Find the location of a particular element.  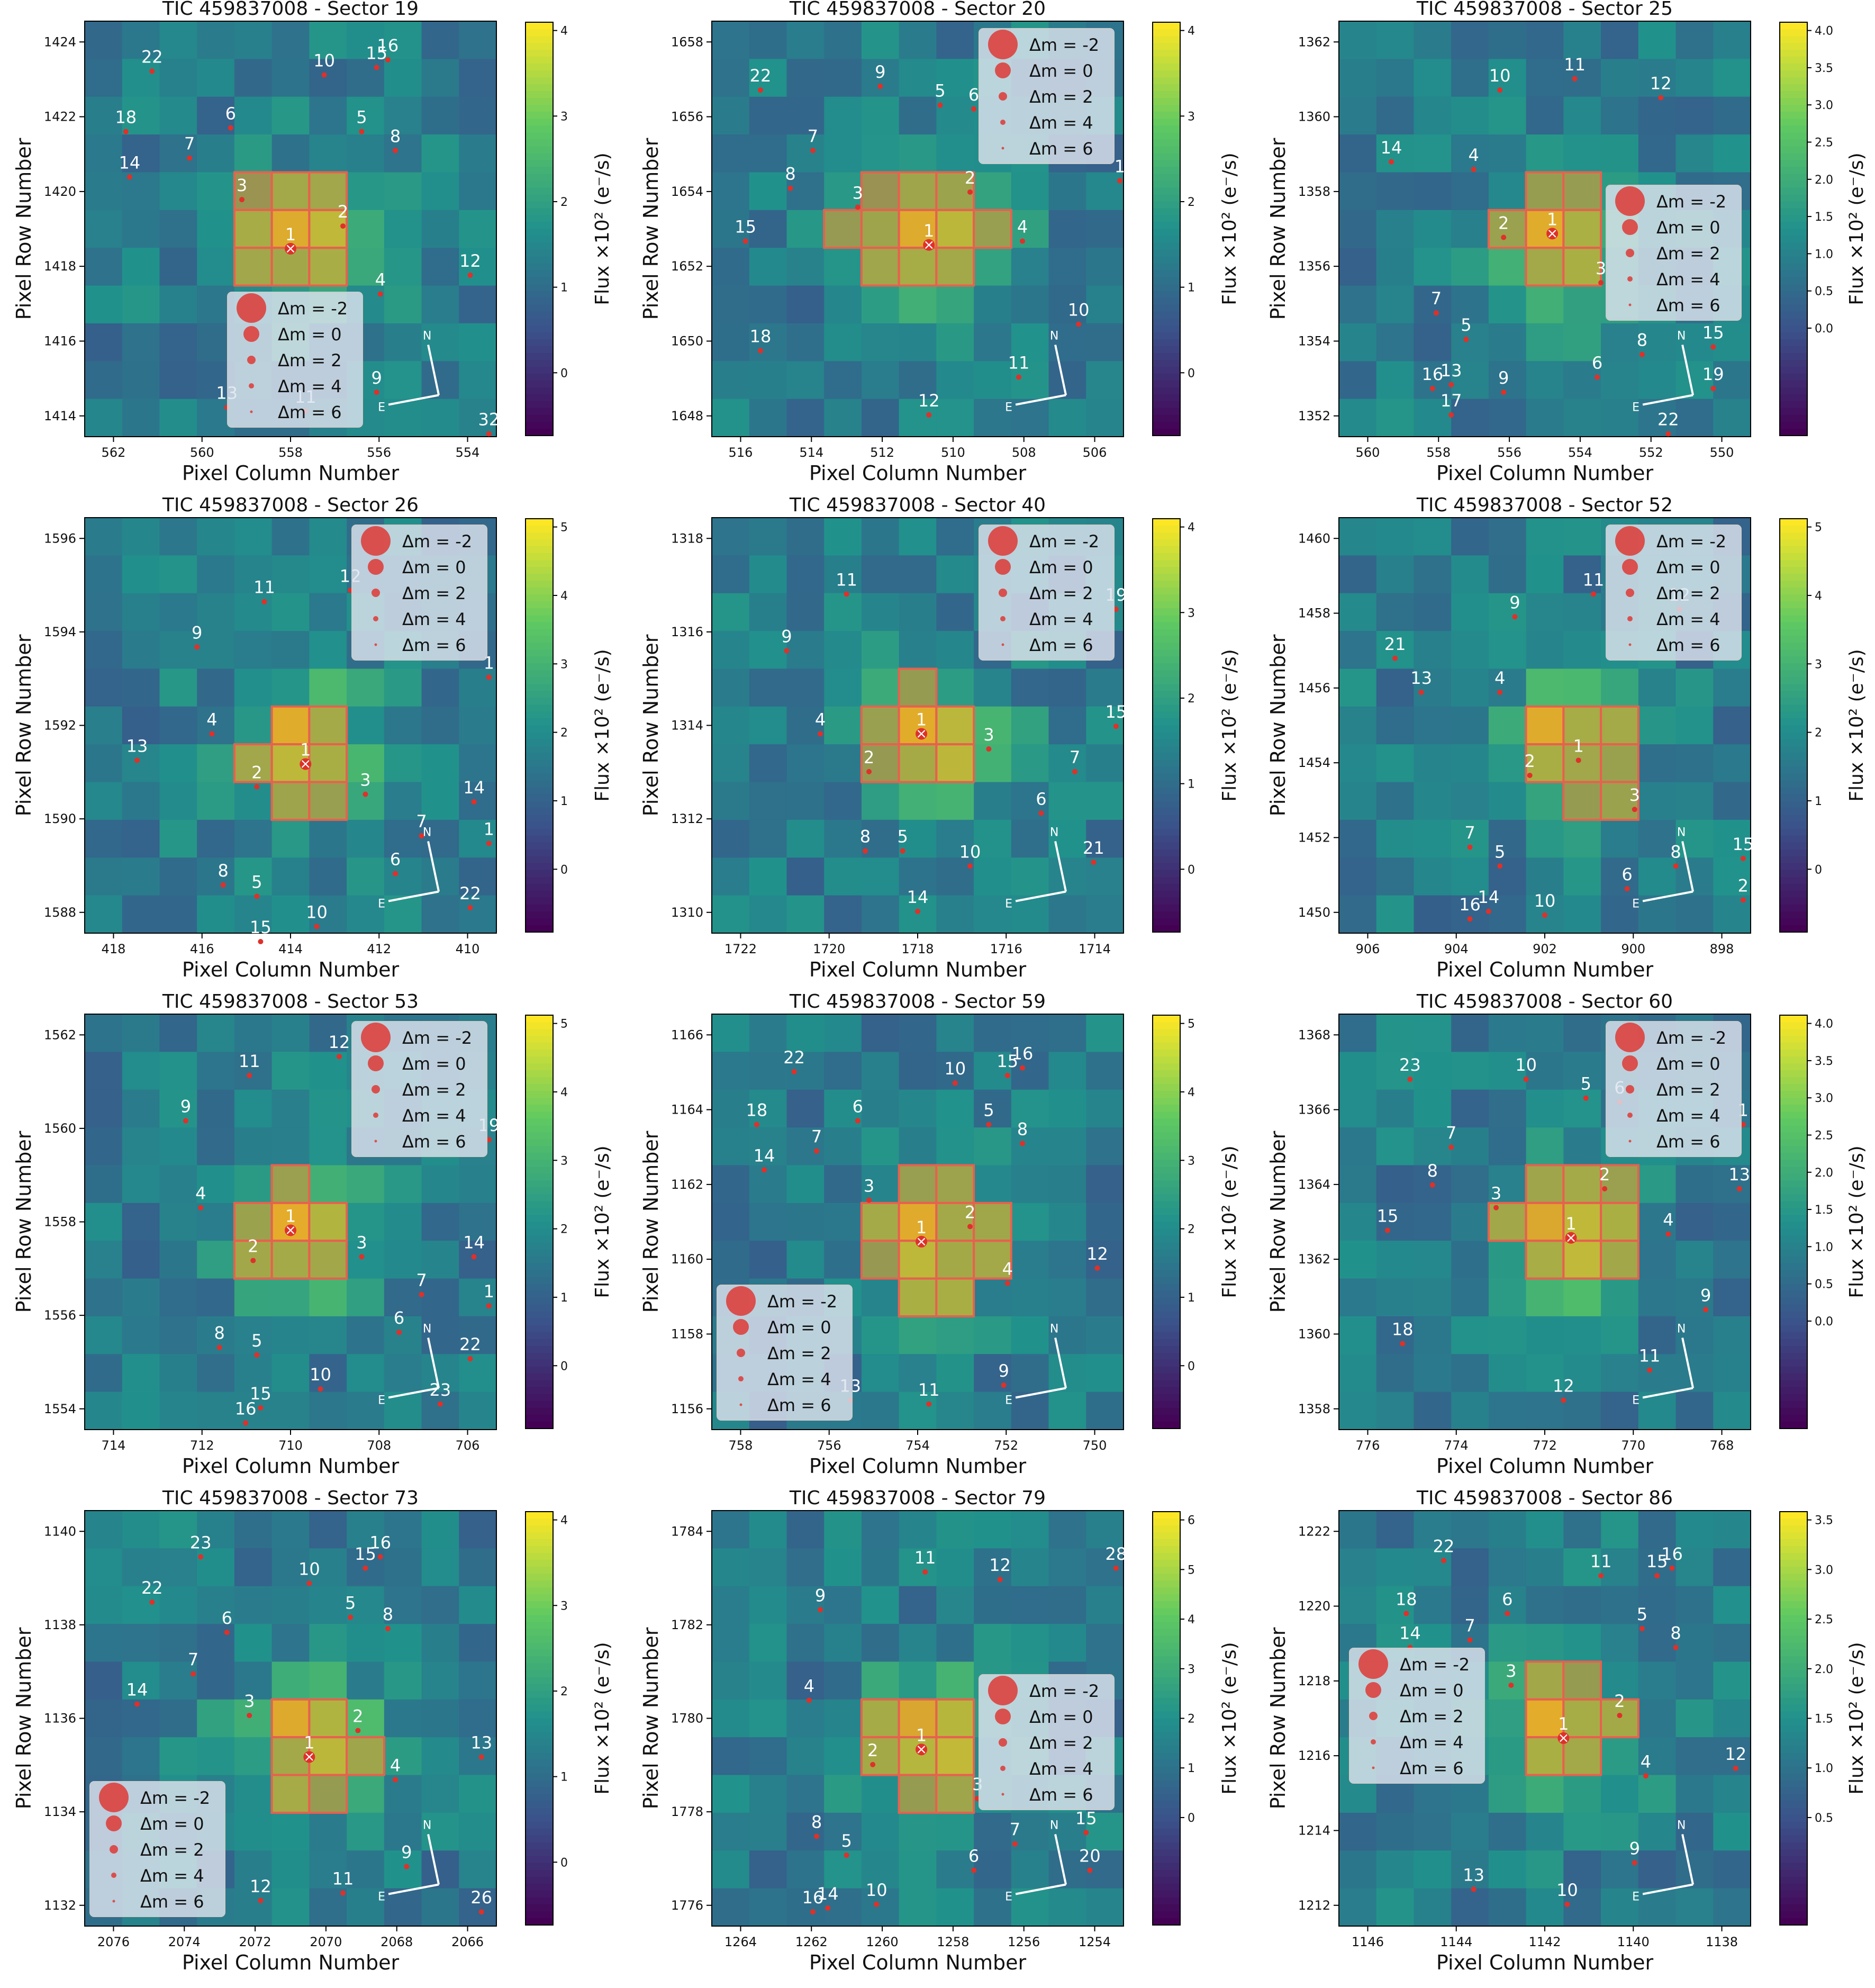

colorbar-tick-label: 2.5 is located at coordinates (1824, 142).